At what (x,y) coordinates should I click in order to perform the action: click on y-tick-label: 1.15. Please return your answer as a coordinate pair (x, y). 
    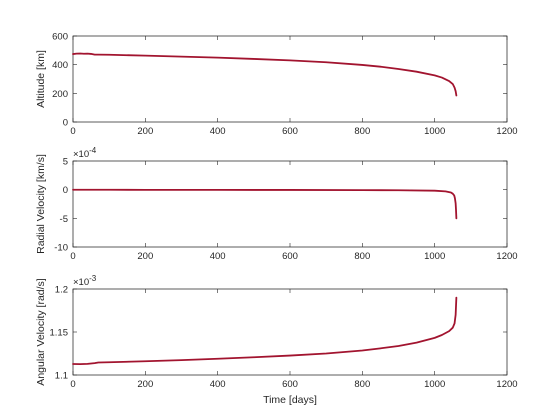
    Looking at the image, I should click on (59, 333).